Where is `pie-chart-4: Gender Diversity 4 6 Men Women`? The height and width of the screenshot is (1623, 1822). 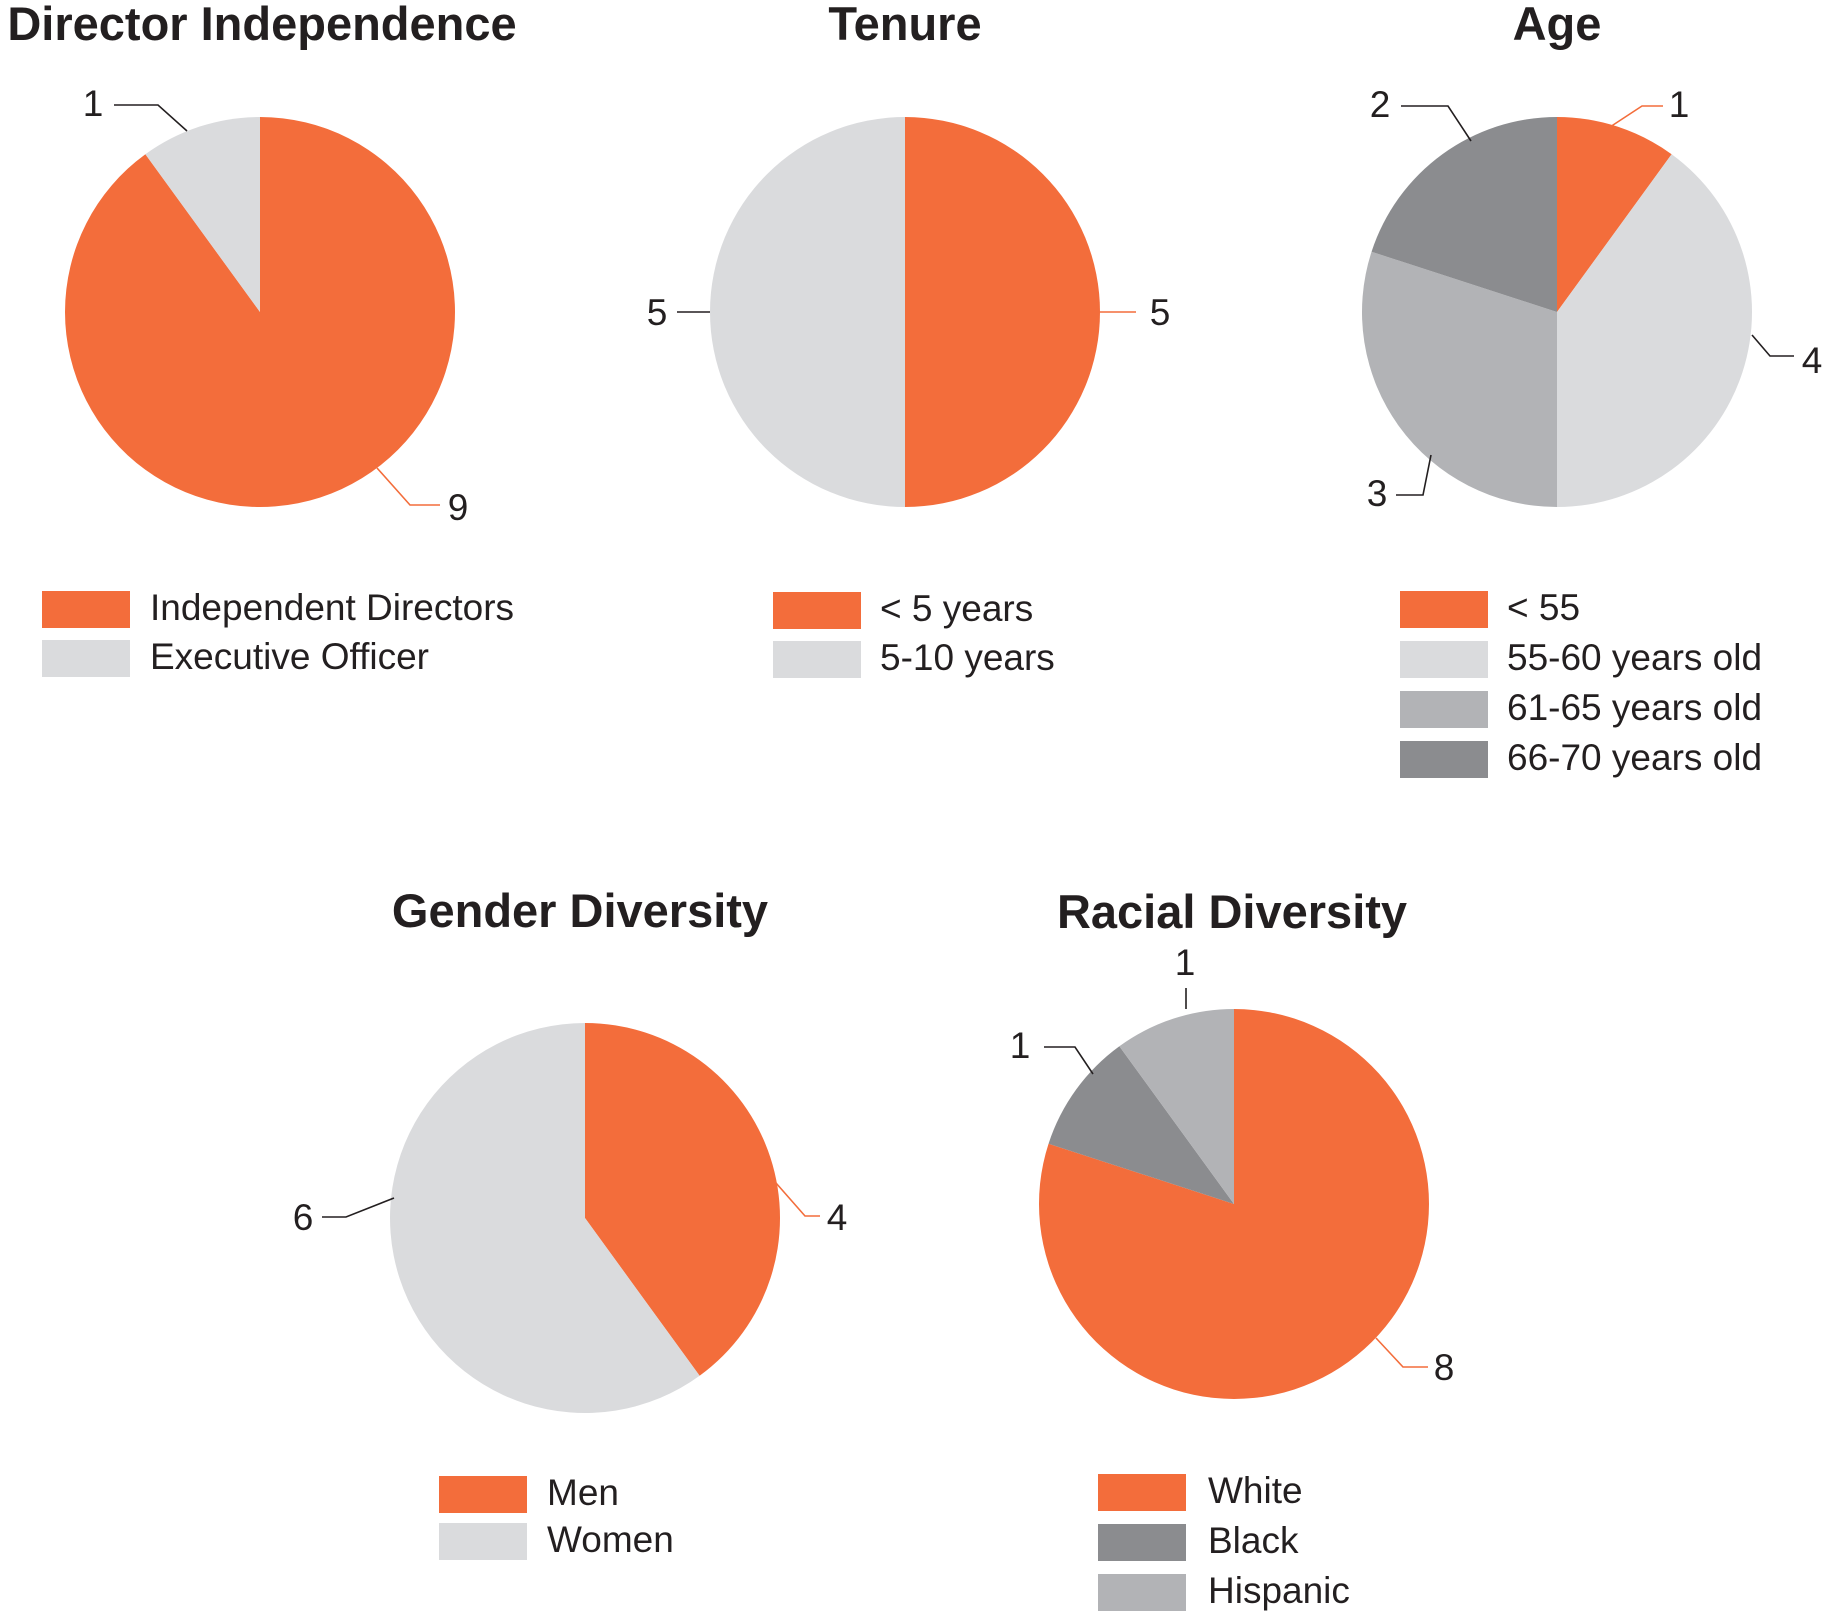
pie-chart-4: Gender Diversity 4 6 Men Women is located at coordinates (570, 1222).